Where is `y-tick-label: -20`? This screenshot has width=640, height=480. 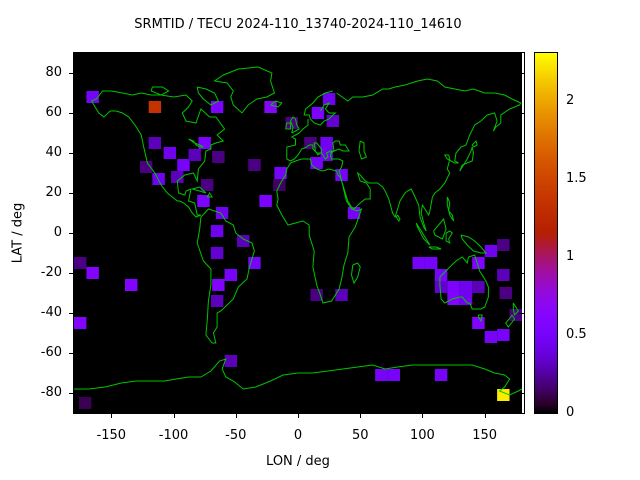 y-tick-label: -20 is located at coordinates (51, 272).